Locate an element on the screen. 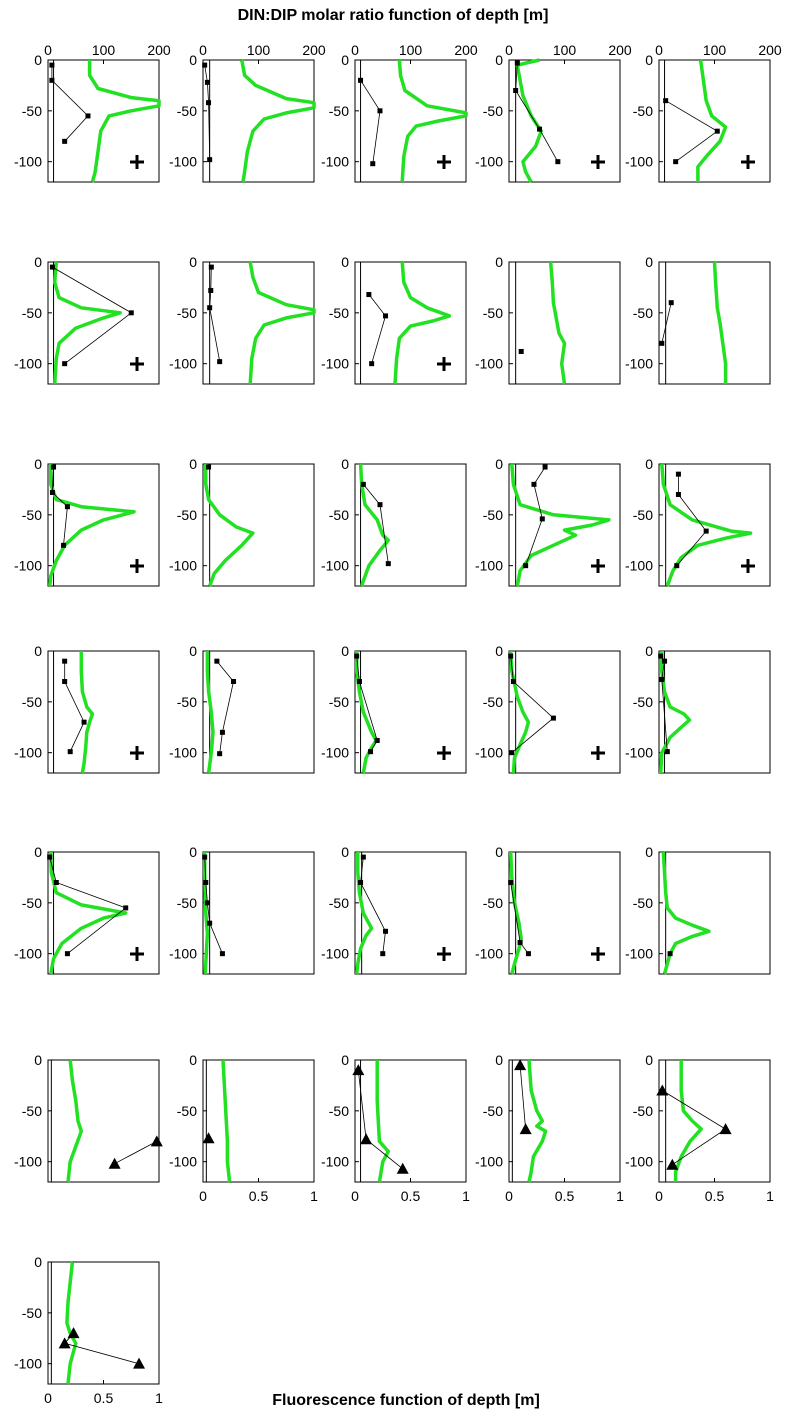 Image resolution: width=787 pixels, height=1414 pixels. x-tick-label: 0.5 is located at coordinates (259, 1196).